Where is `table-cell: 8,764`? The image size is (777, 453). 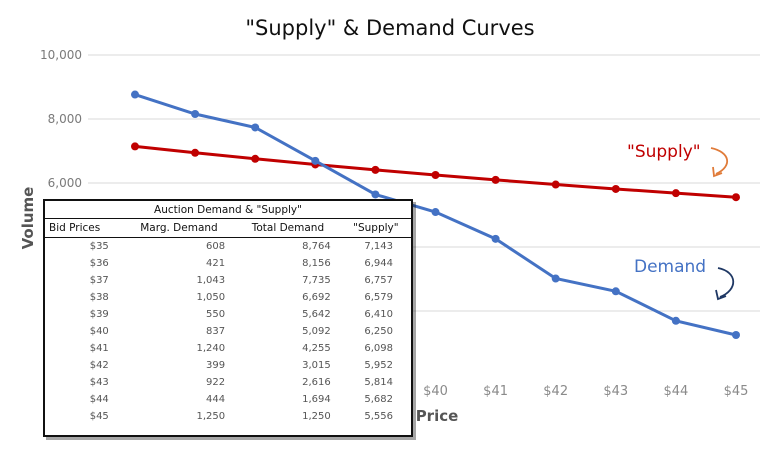 table-cell: 8,764 is located at coordinates (316, 246).